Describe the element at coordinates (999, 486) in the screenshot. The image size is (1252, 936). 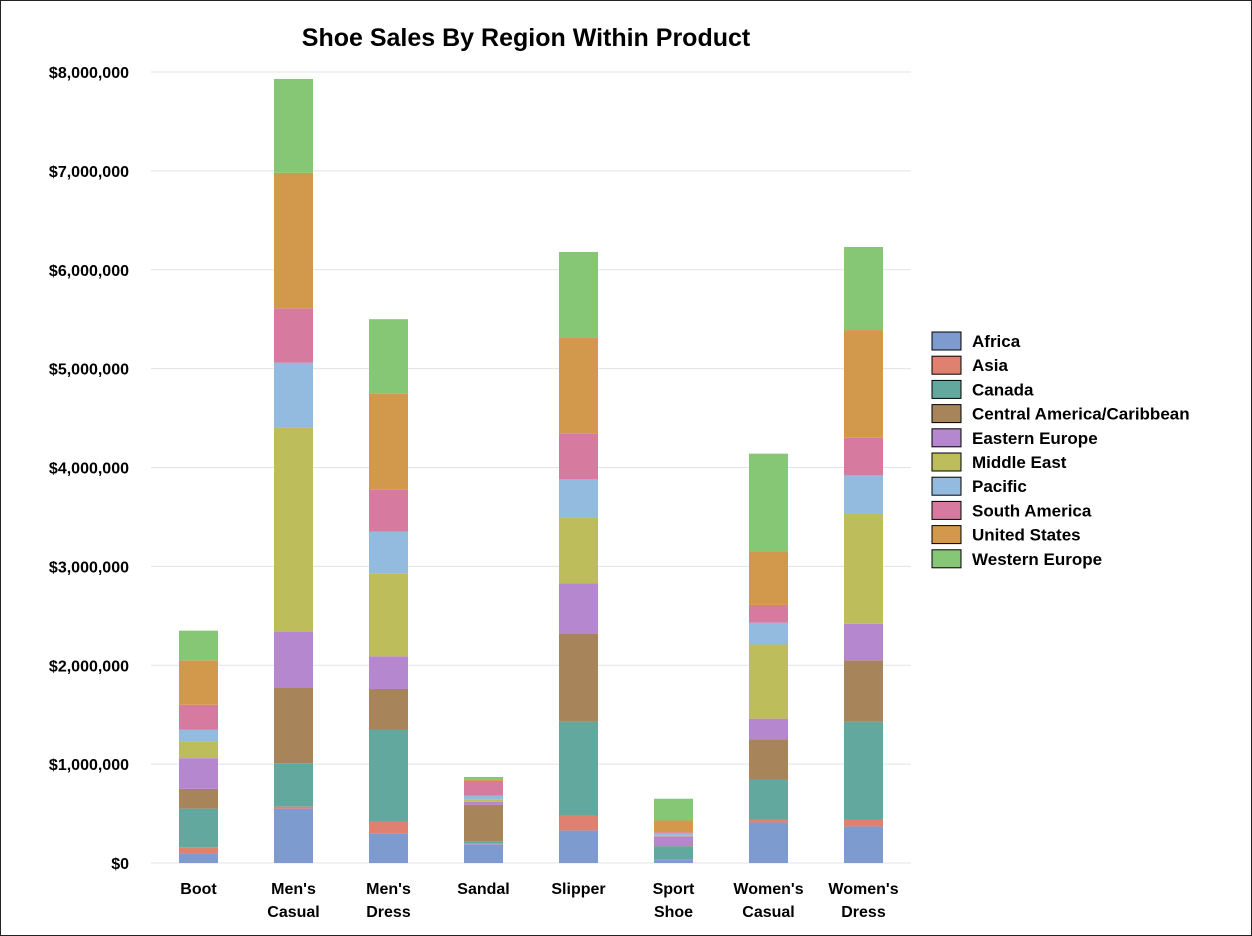
I see `legend-label: Pacific` at that location.